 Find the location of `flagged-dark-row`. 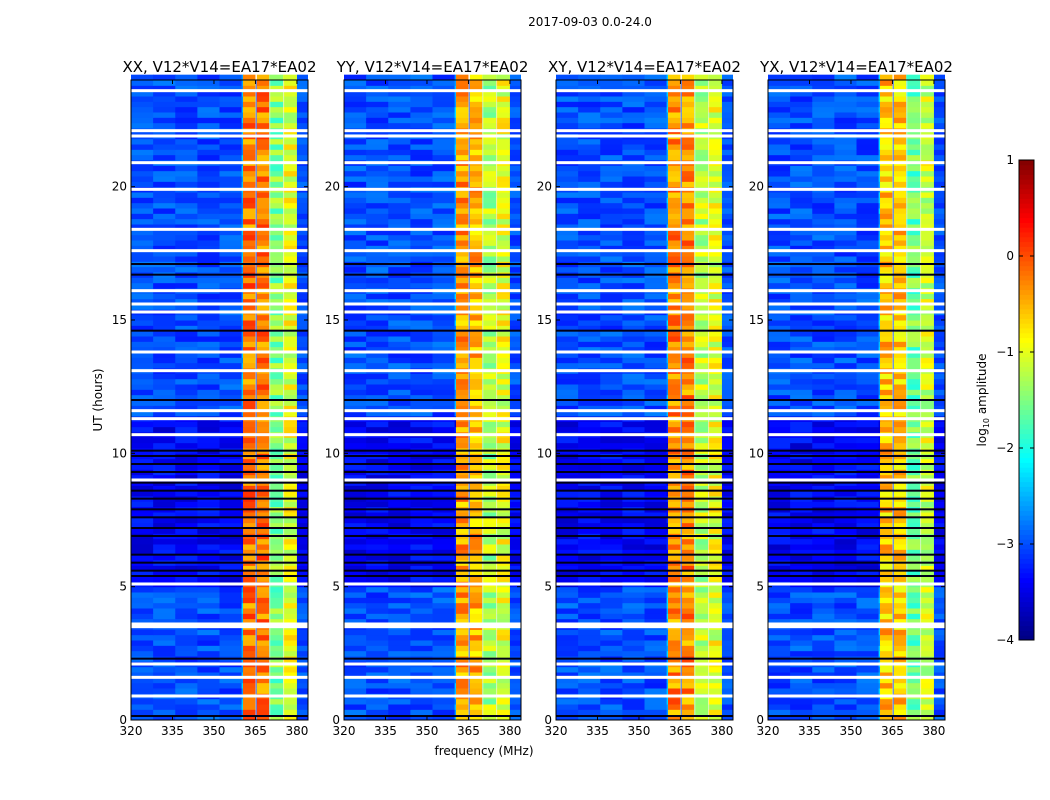

flagged-dark-row is located at coordinates (432, 570).